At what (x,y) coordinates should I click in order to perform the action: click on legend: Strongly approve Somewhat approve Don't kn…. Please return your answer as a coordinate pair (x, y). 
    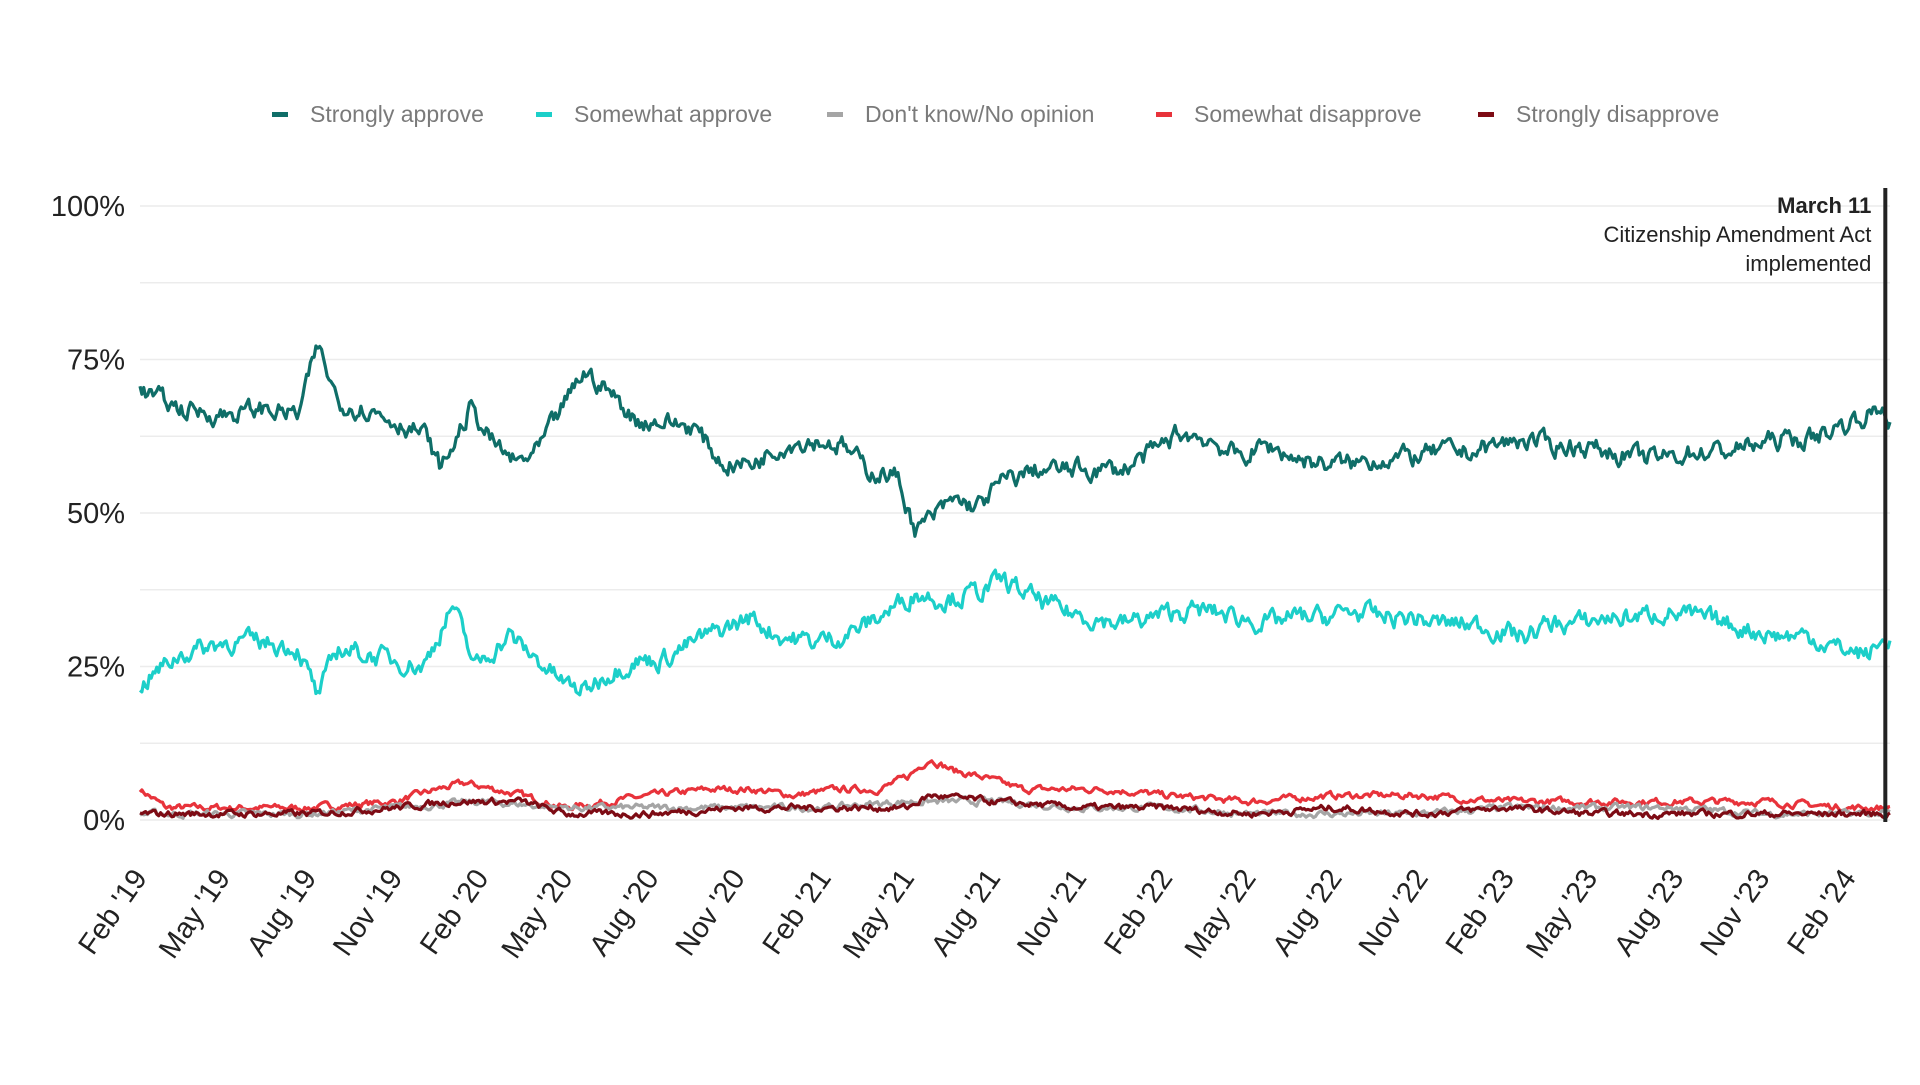
    Looking at the image, I should click on (995, 114).